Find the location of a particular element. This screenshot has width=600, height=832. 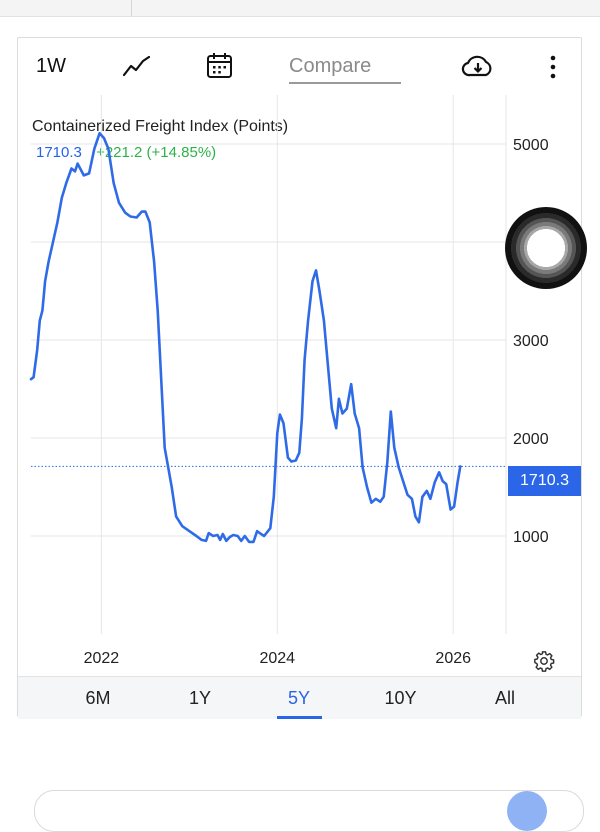

range-selector: 6M 1Y 5Y 10Y All is located at coordinates (299, 697).